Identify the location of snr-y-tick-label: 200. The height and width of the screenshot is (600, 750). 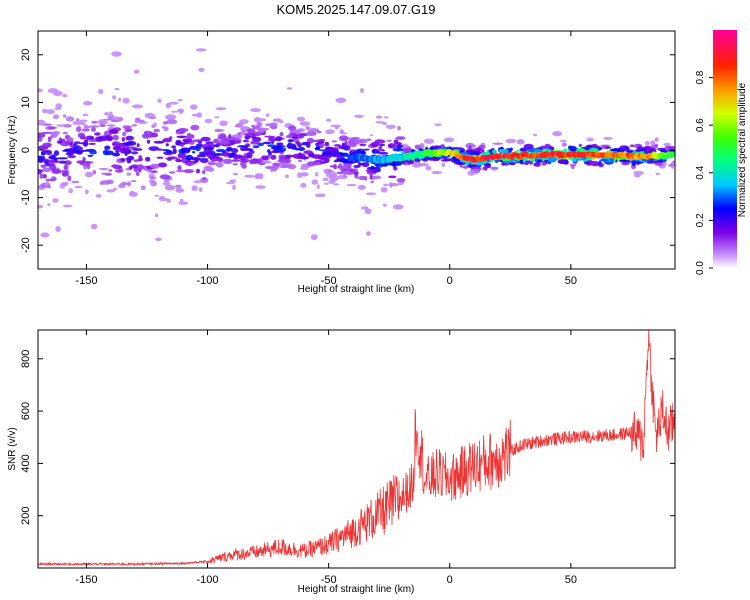
(26, 516).